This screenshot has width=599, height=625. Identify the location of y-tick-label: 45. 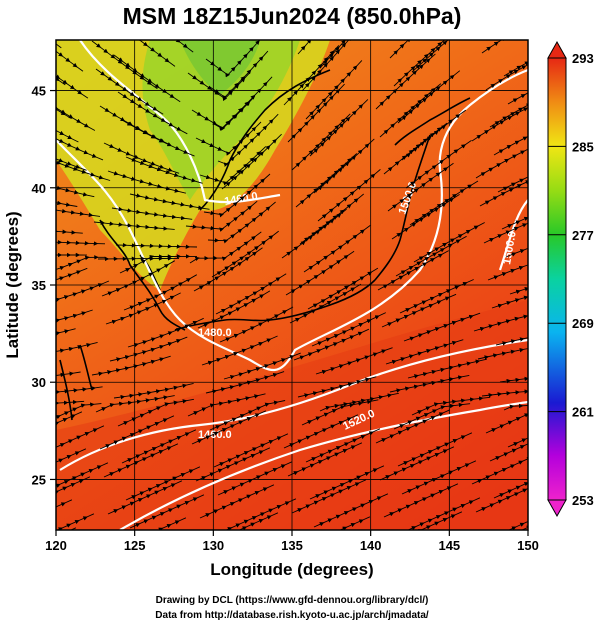
(39, 91).